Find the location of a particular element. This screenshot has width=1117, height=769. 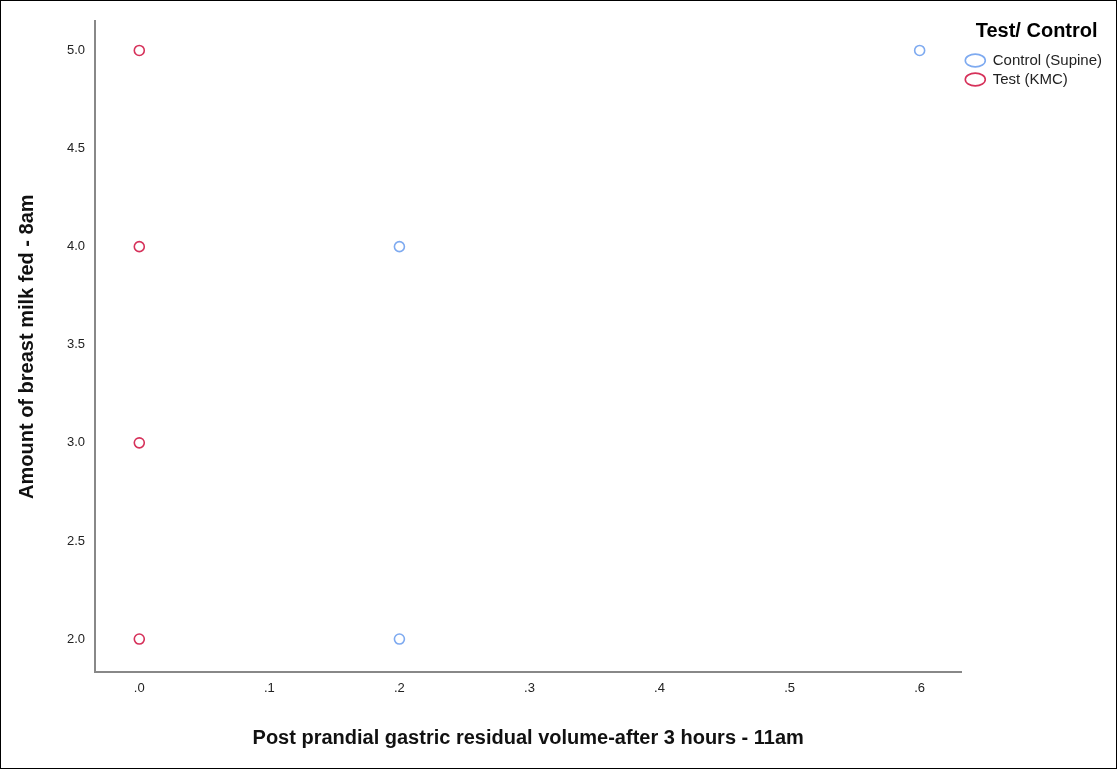

x-tick-label: .3 is located at coordinates (529, 687).